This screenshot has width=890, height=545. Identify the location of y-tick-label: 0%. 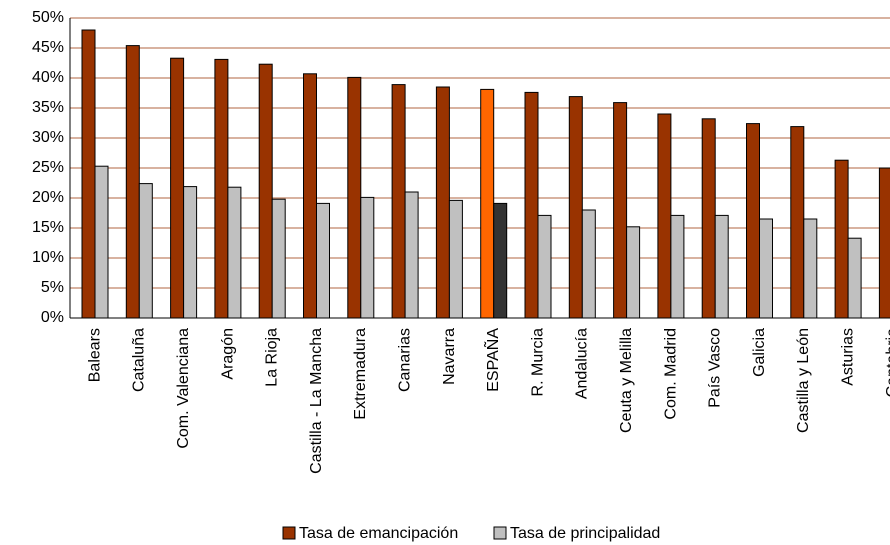
(52, 317).